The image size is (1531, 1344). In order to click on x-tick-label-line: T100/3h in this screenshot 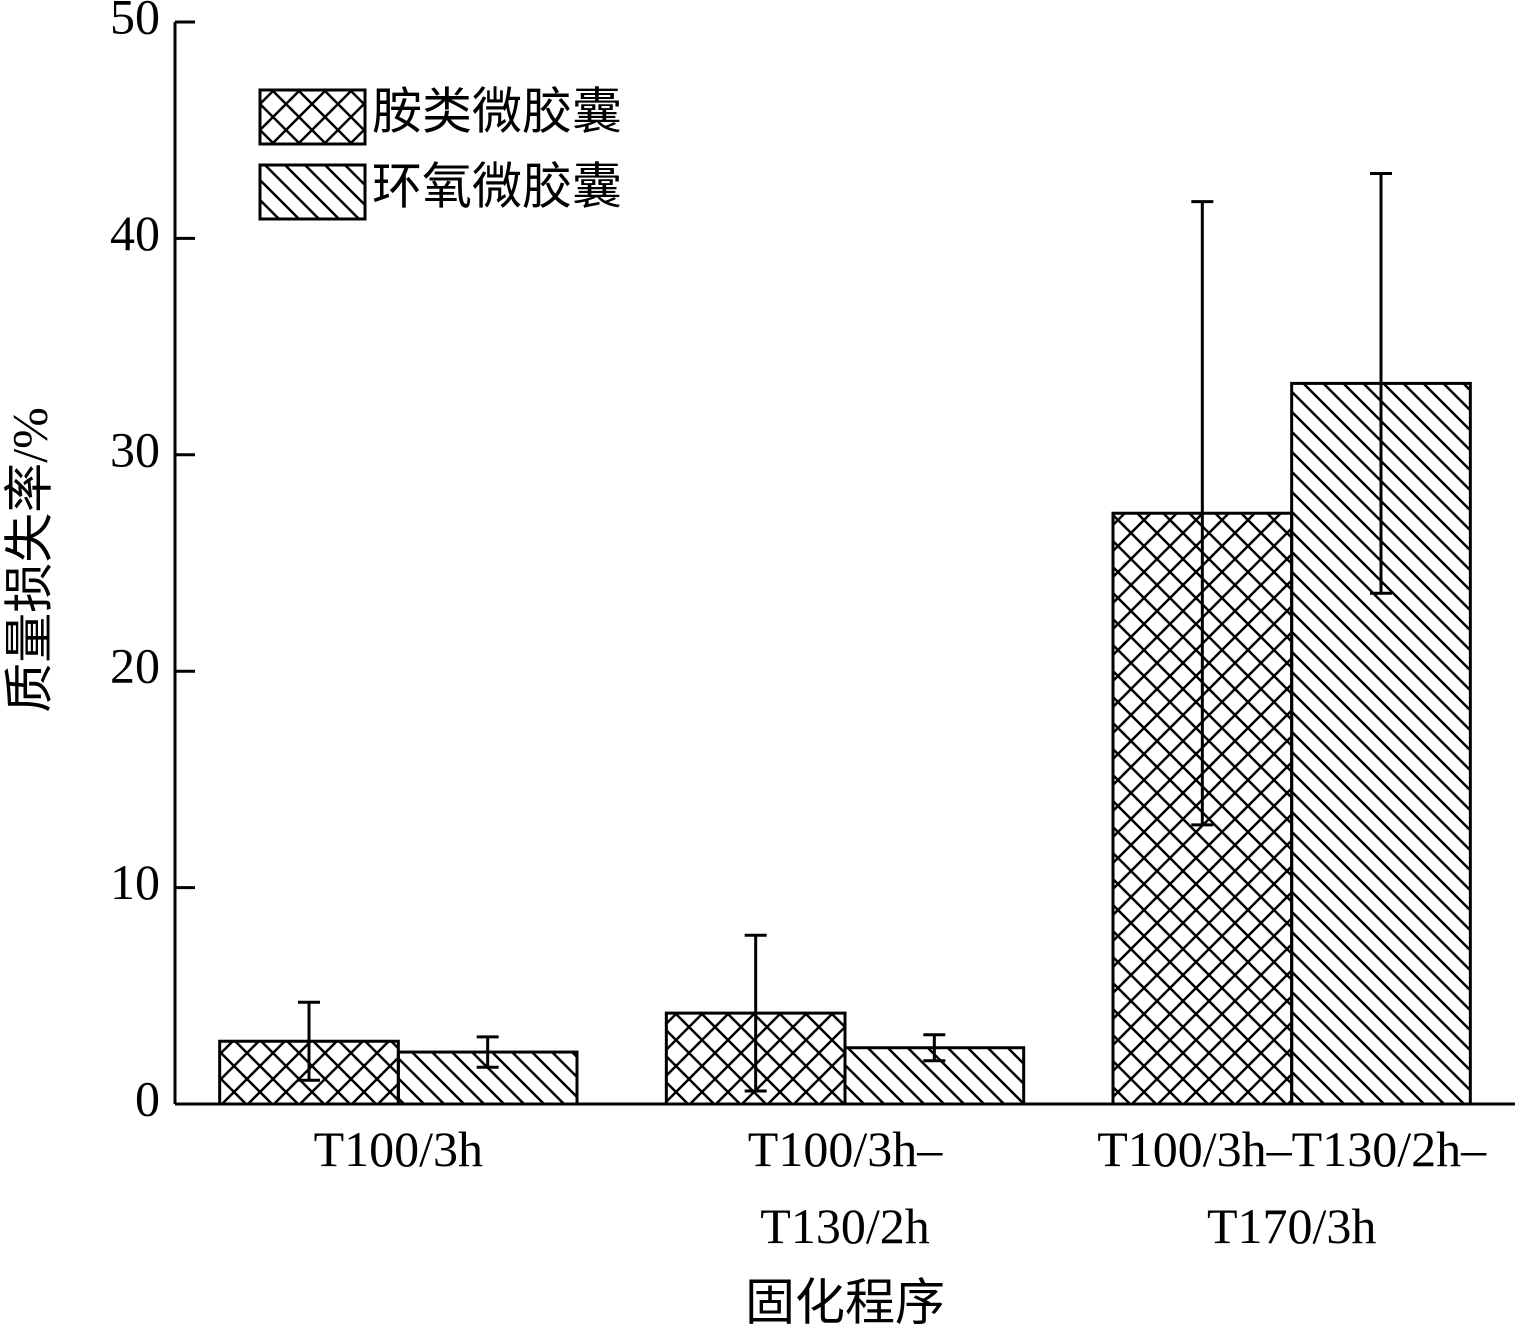, I will do `click(398, 1149)`.